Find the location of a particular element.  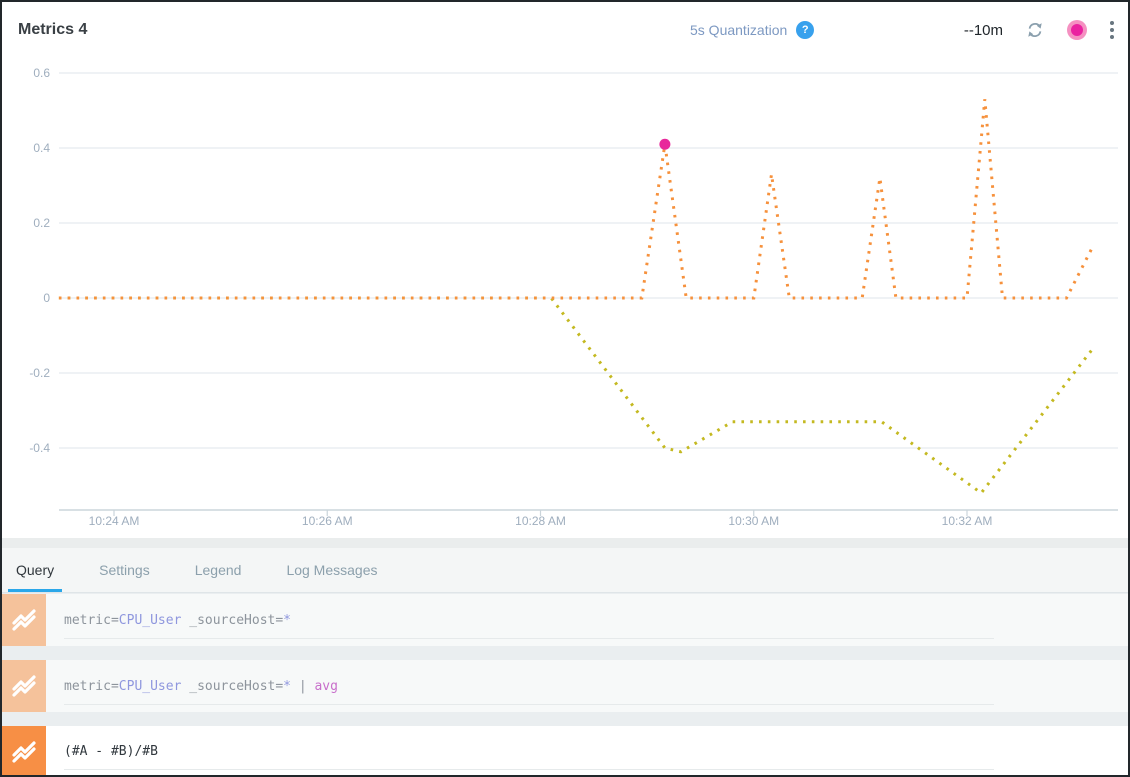

query-input-B: metric= CPU_User _sourceHost= * | avg is located at coordinates (586, 686).